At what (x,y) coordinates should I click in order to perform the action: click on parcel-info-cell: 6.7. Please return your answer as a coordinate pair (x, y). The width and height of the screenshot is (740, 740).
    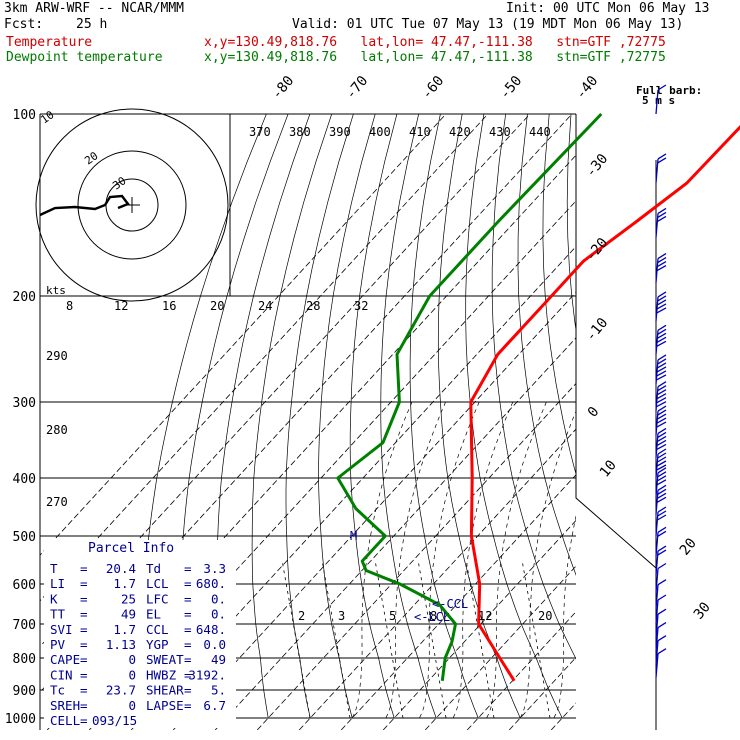
    Looking at the image, I should click on (214, 705).